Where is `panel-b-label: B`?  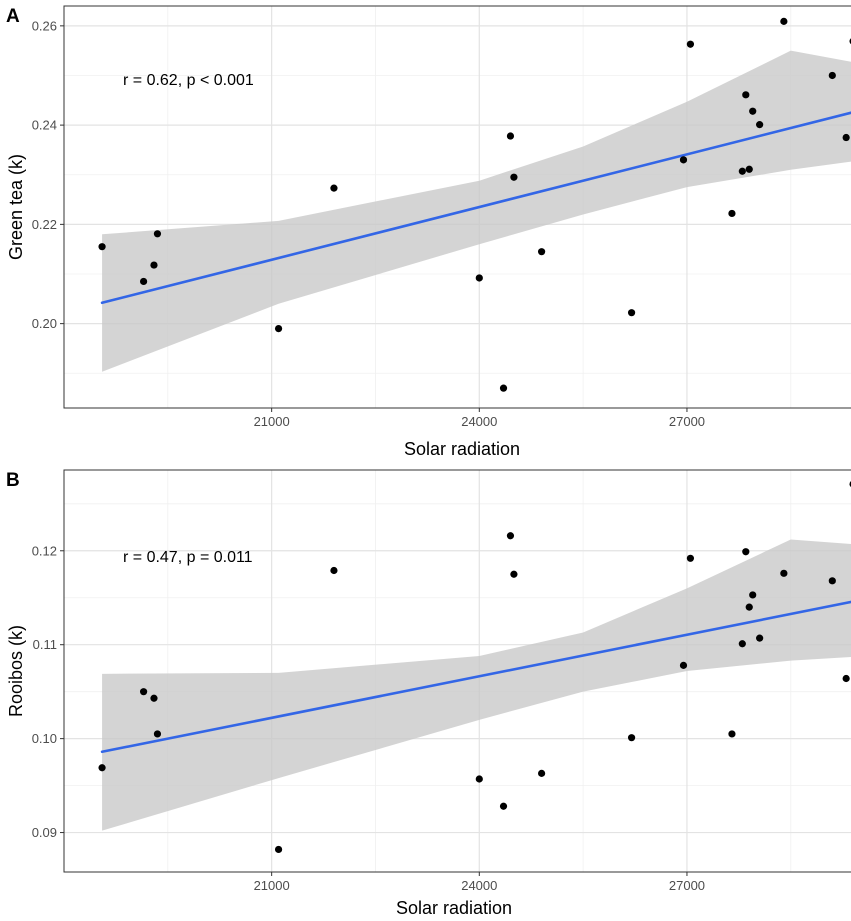 panel-b-label: B is located at coordinates (13, 480).